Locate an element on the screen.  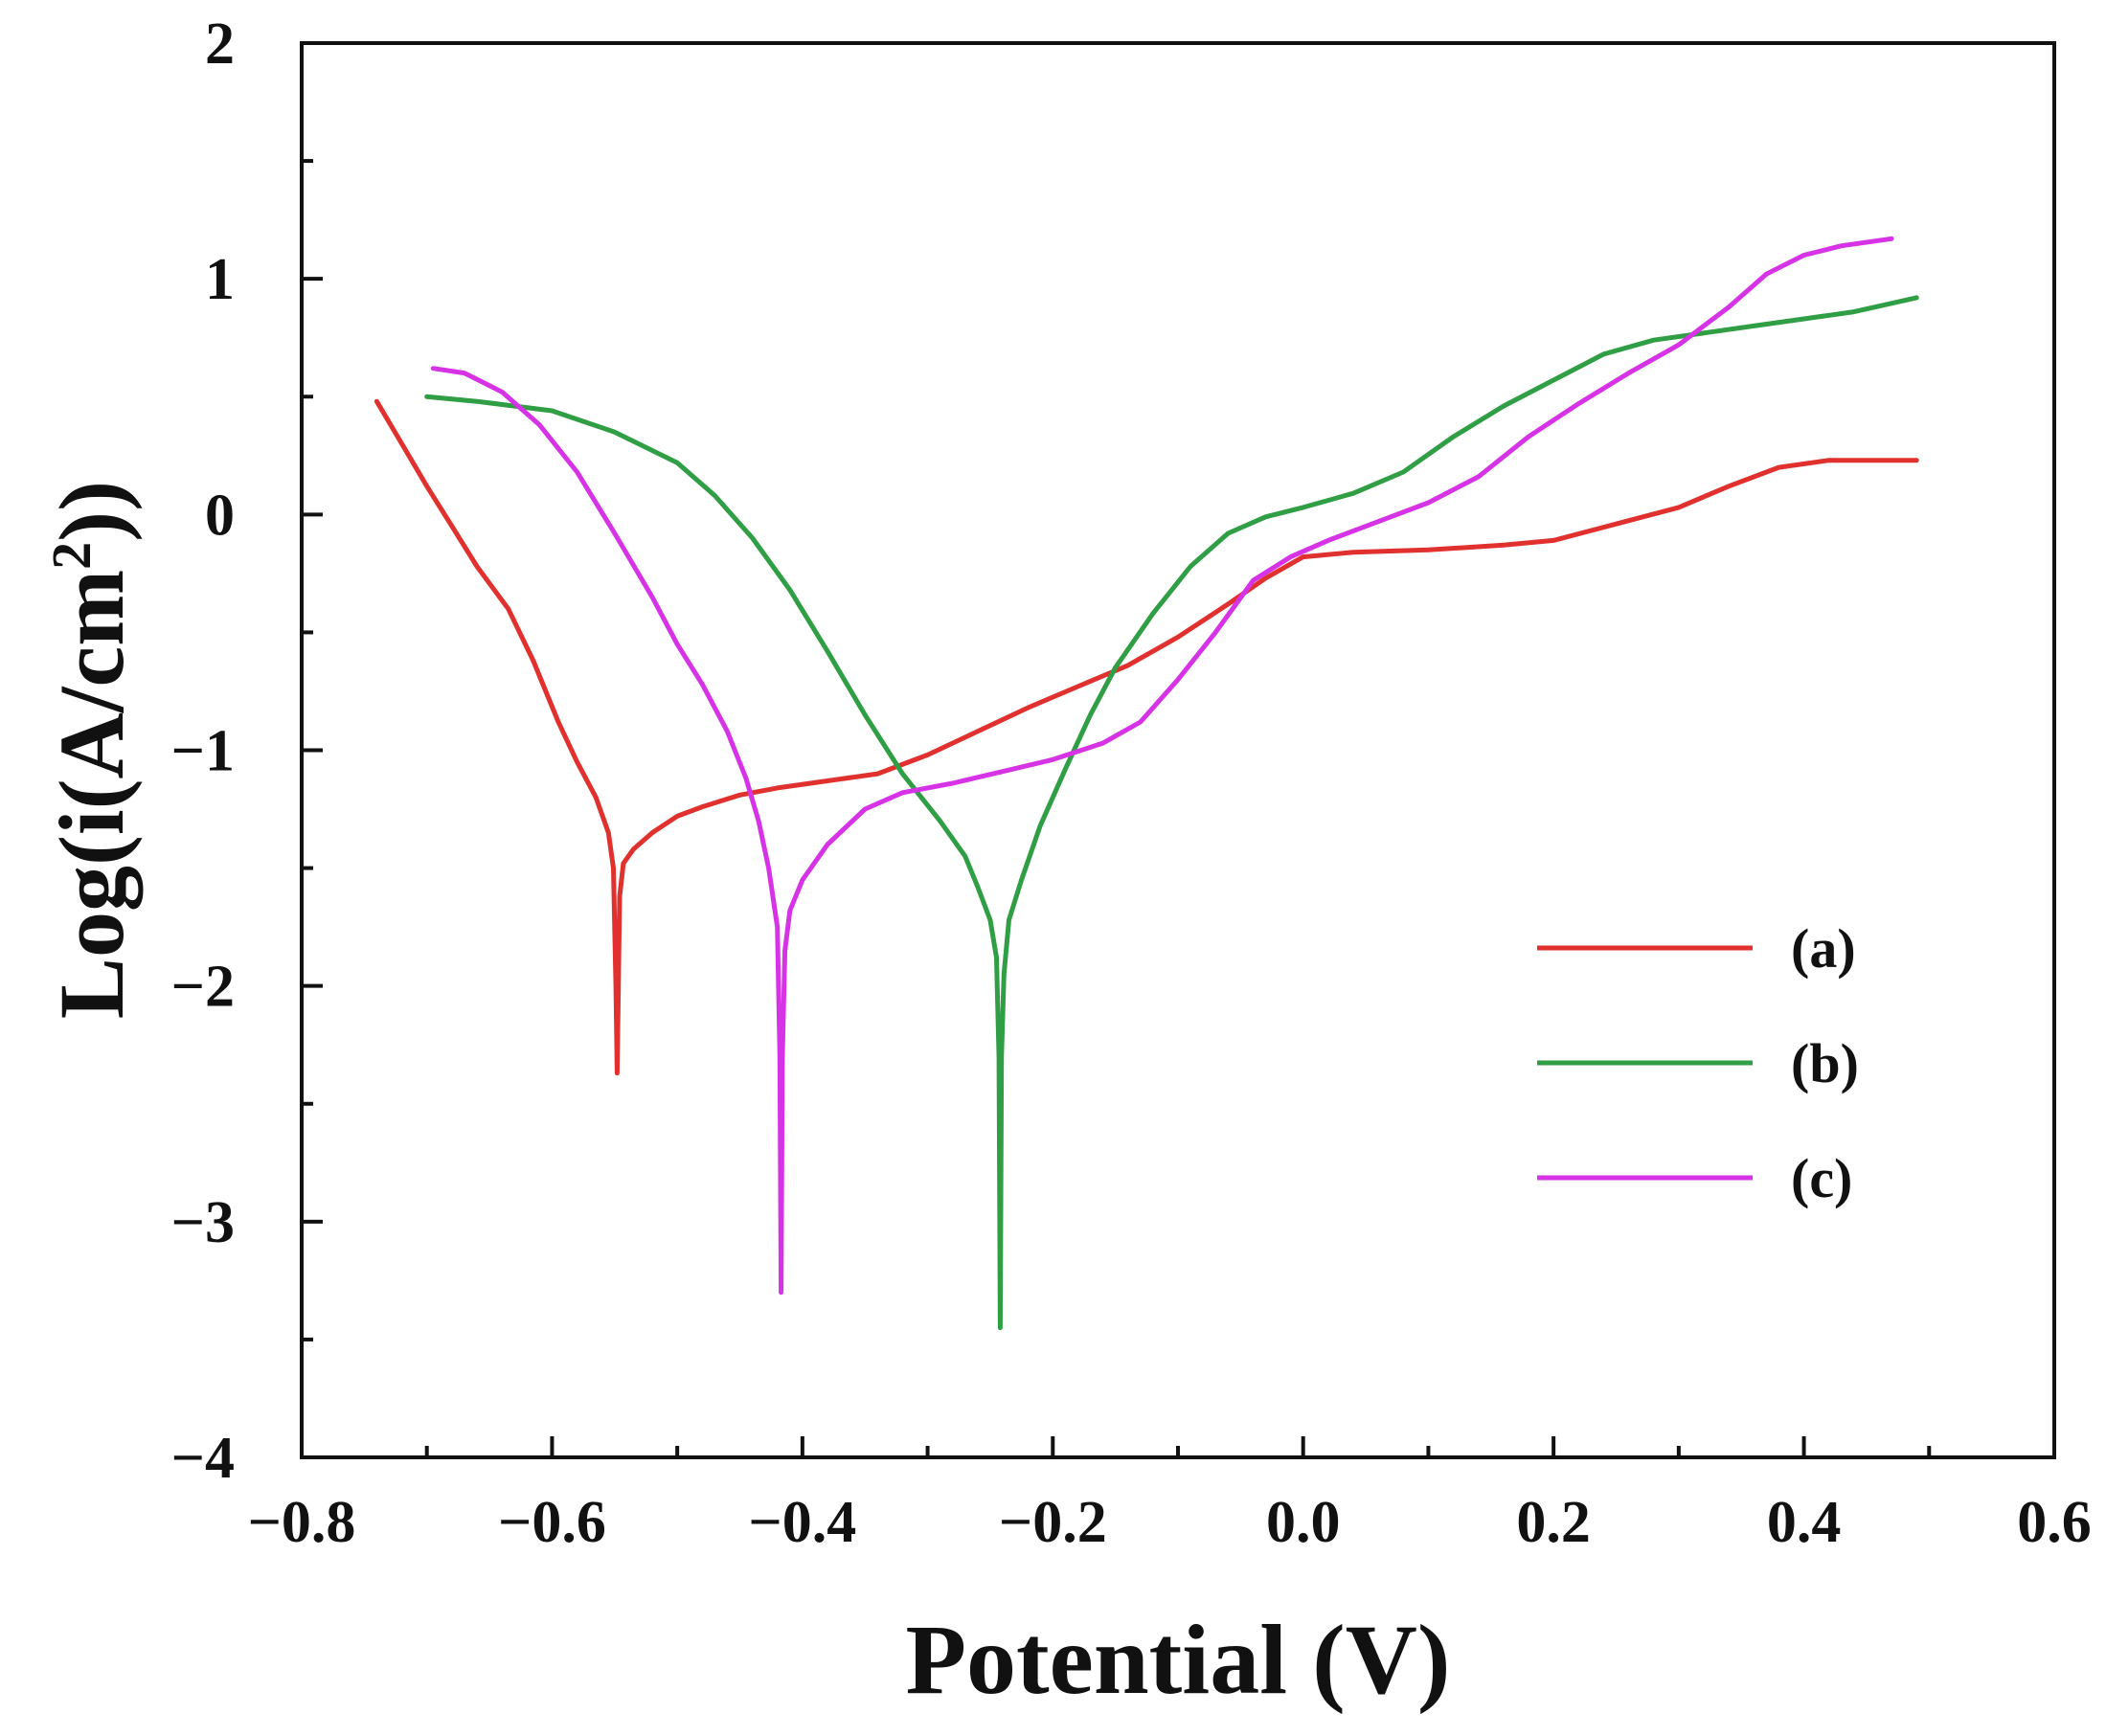
y-tick-label: −2 is located at coordinates (203, 988).